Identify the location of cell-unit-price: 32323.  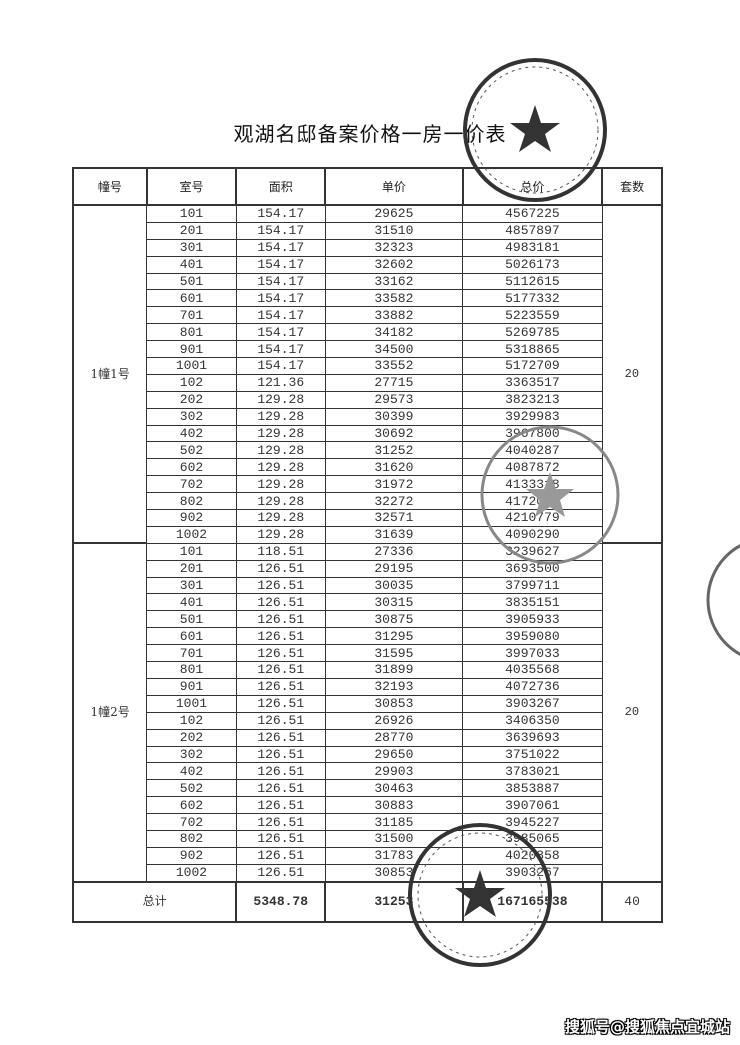
(394, 247).